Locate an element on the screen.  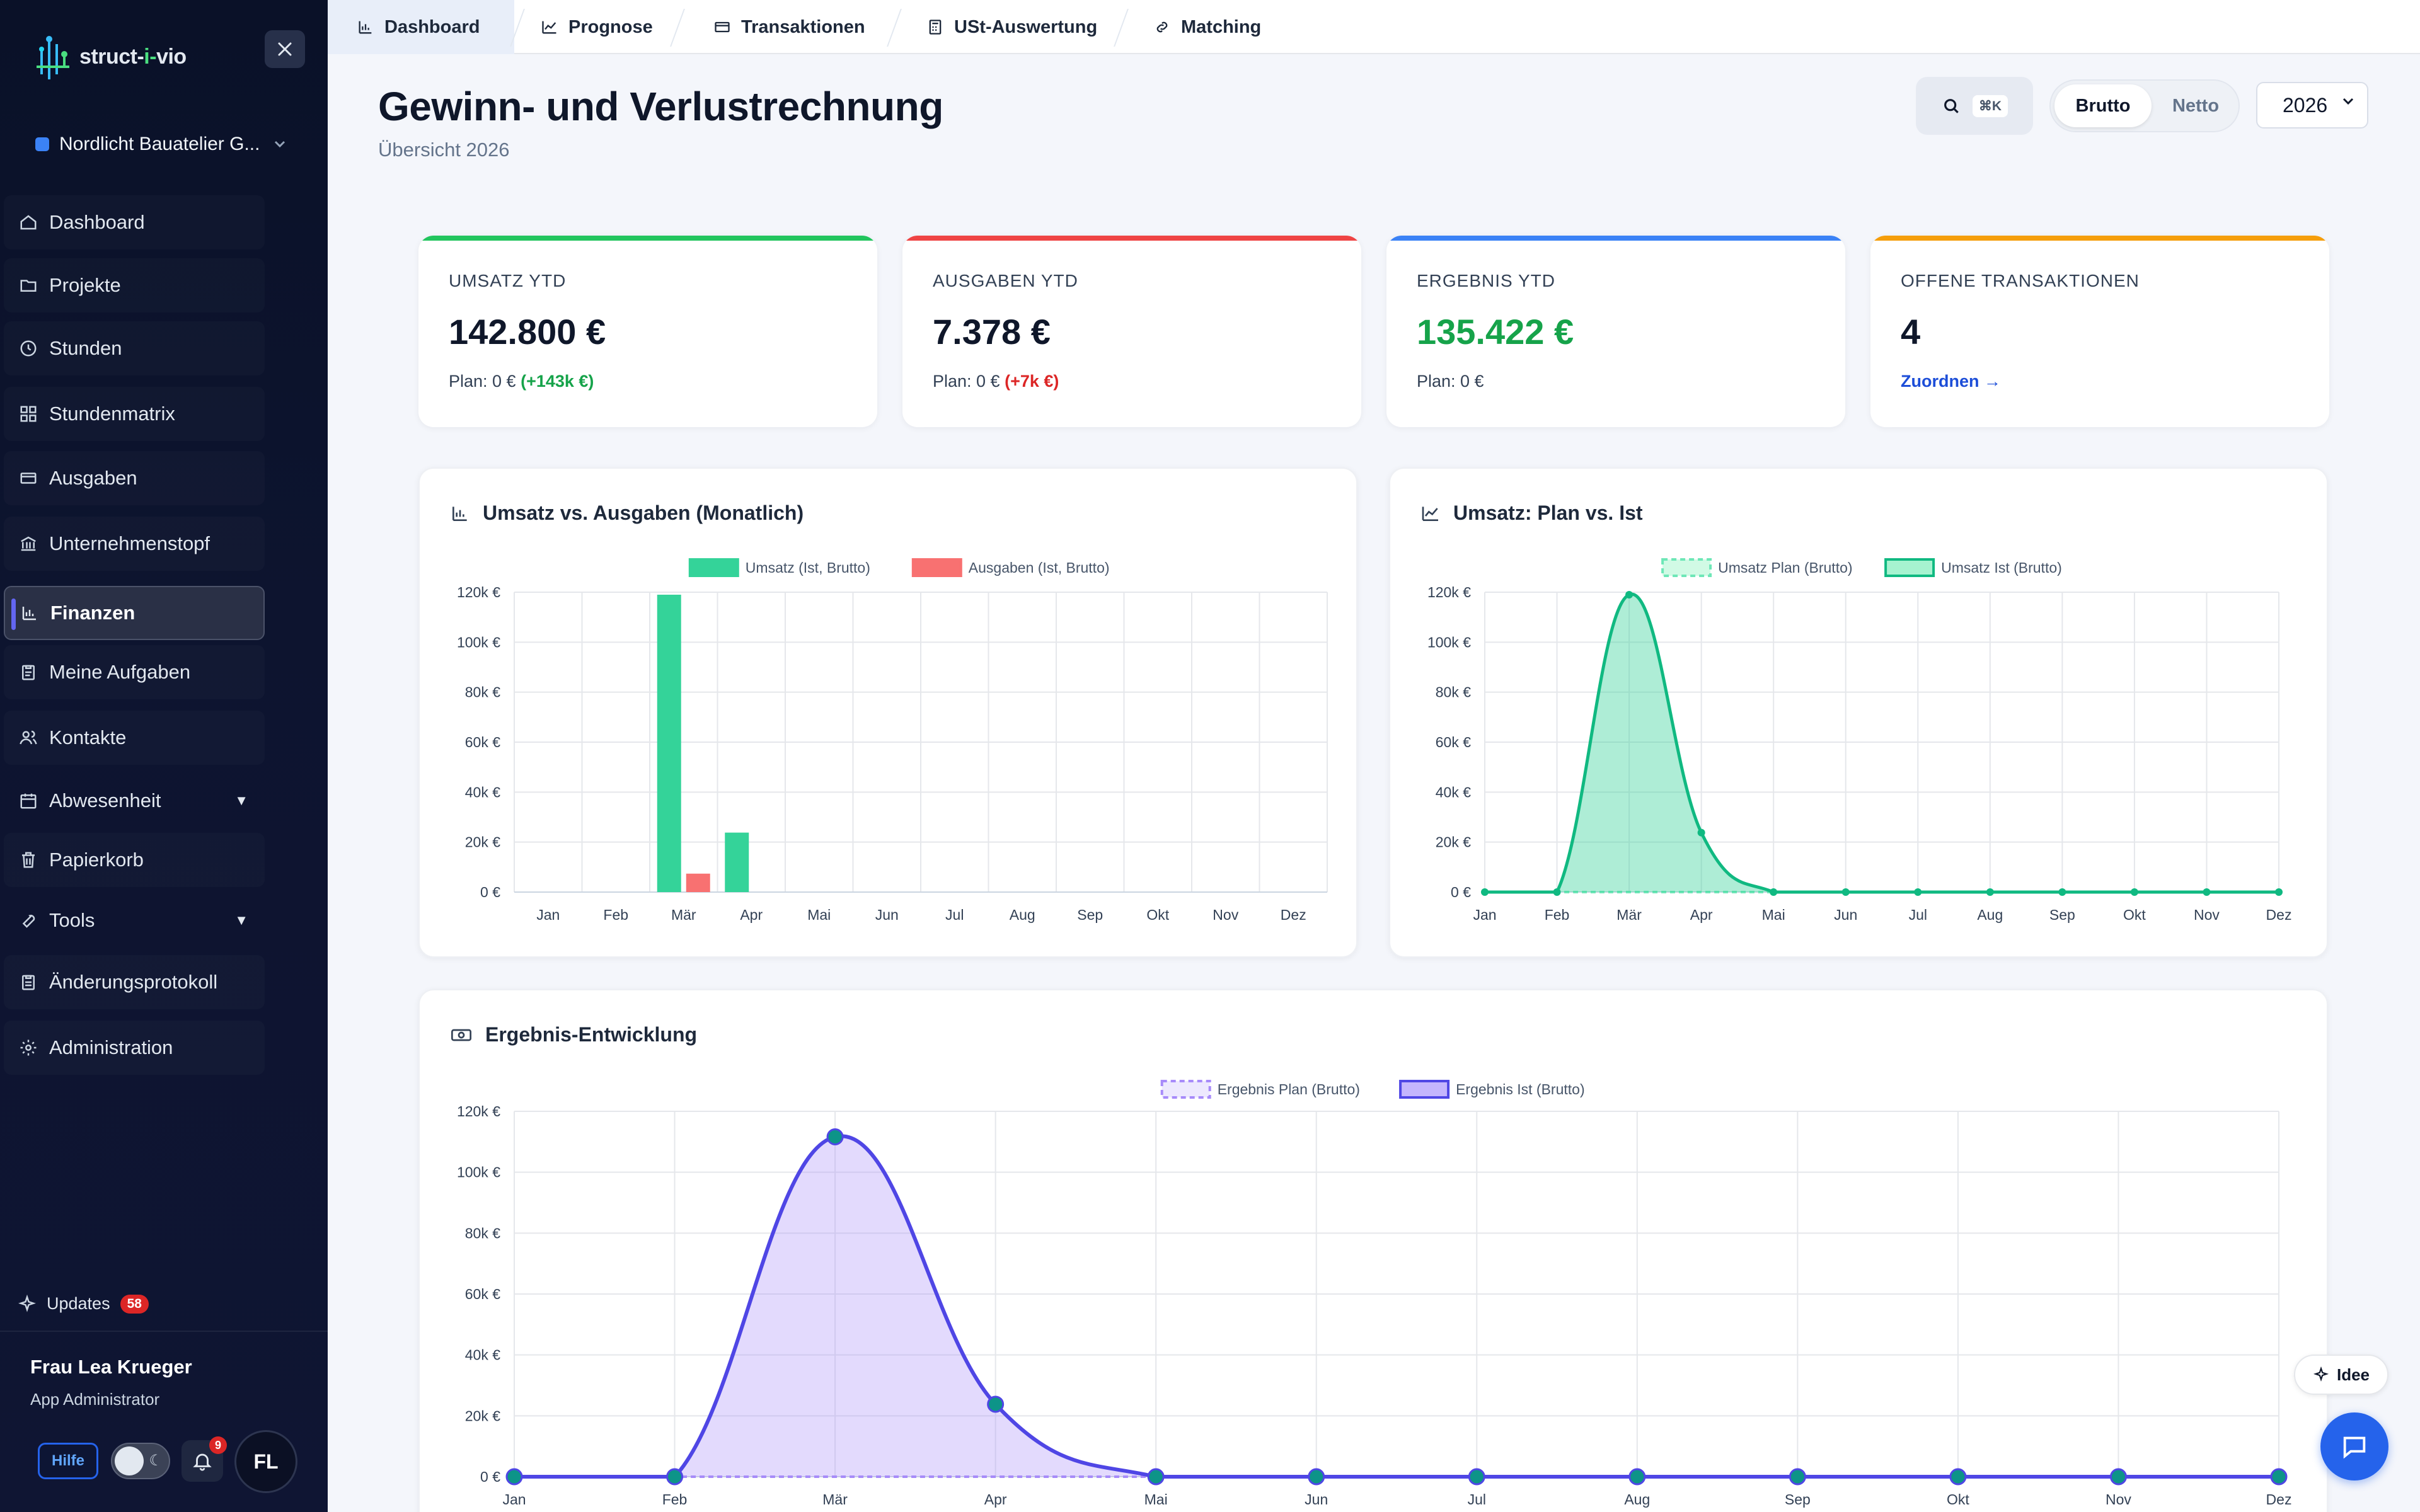
app-logo: struct-i-vio is located at coordinates (110, 56).